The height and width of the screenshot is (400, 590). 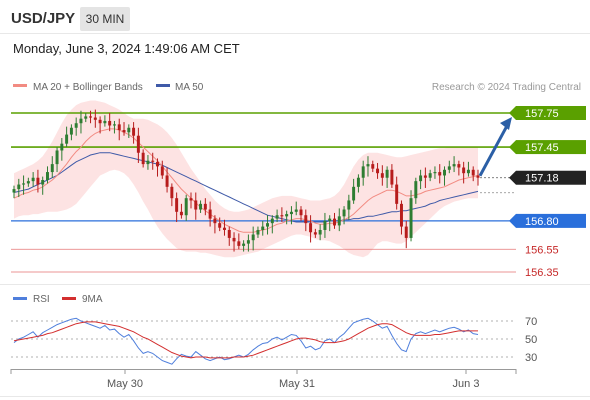 I want to click on rsi-tick-label: 50, so click(x=531, y=340).